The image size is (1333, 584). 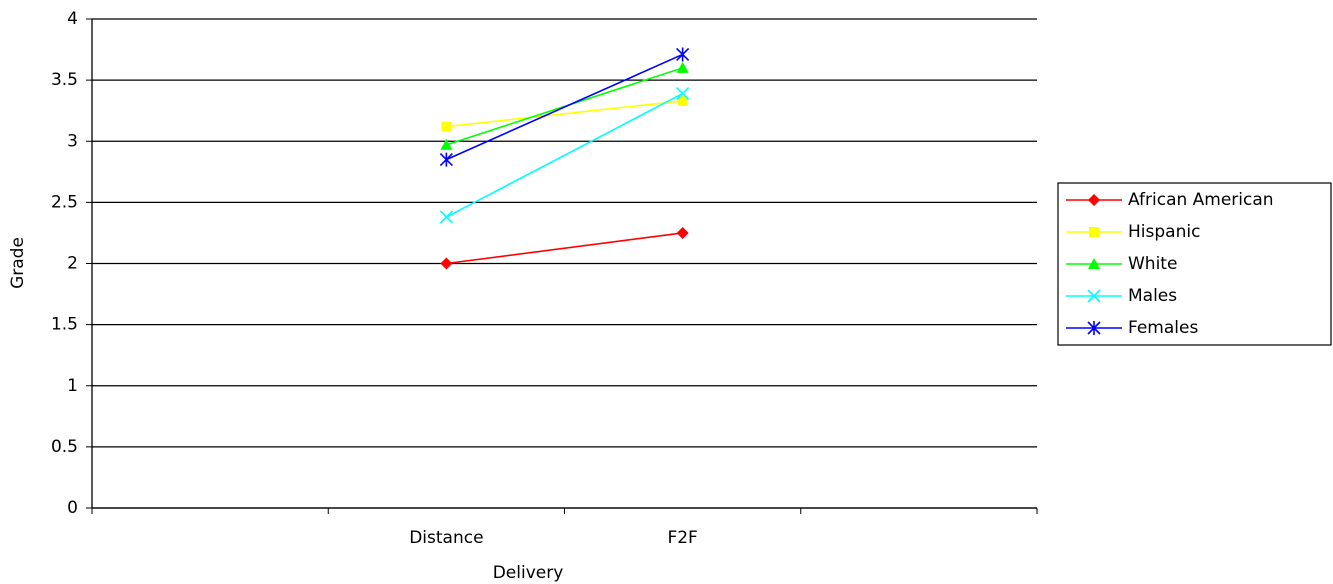 I want to click on legend-label: Males, so click(x=1152, y=296).